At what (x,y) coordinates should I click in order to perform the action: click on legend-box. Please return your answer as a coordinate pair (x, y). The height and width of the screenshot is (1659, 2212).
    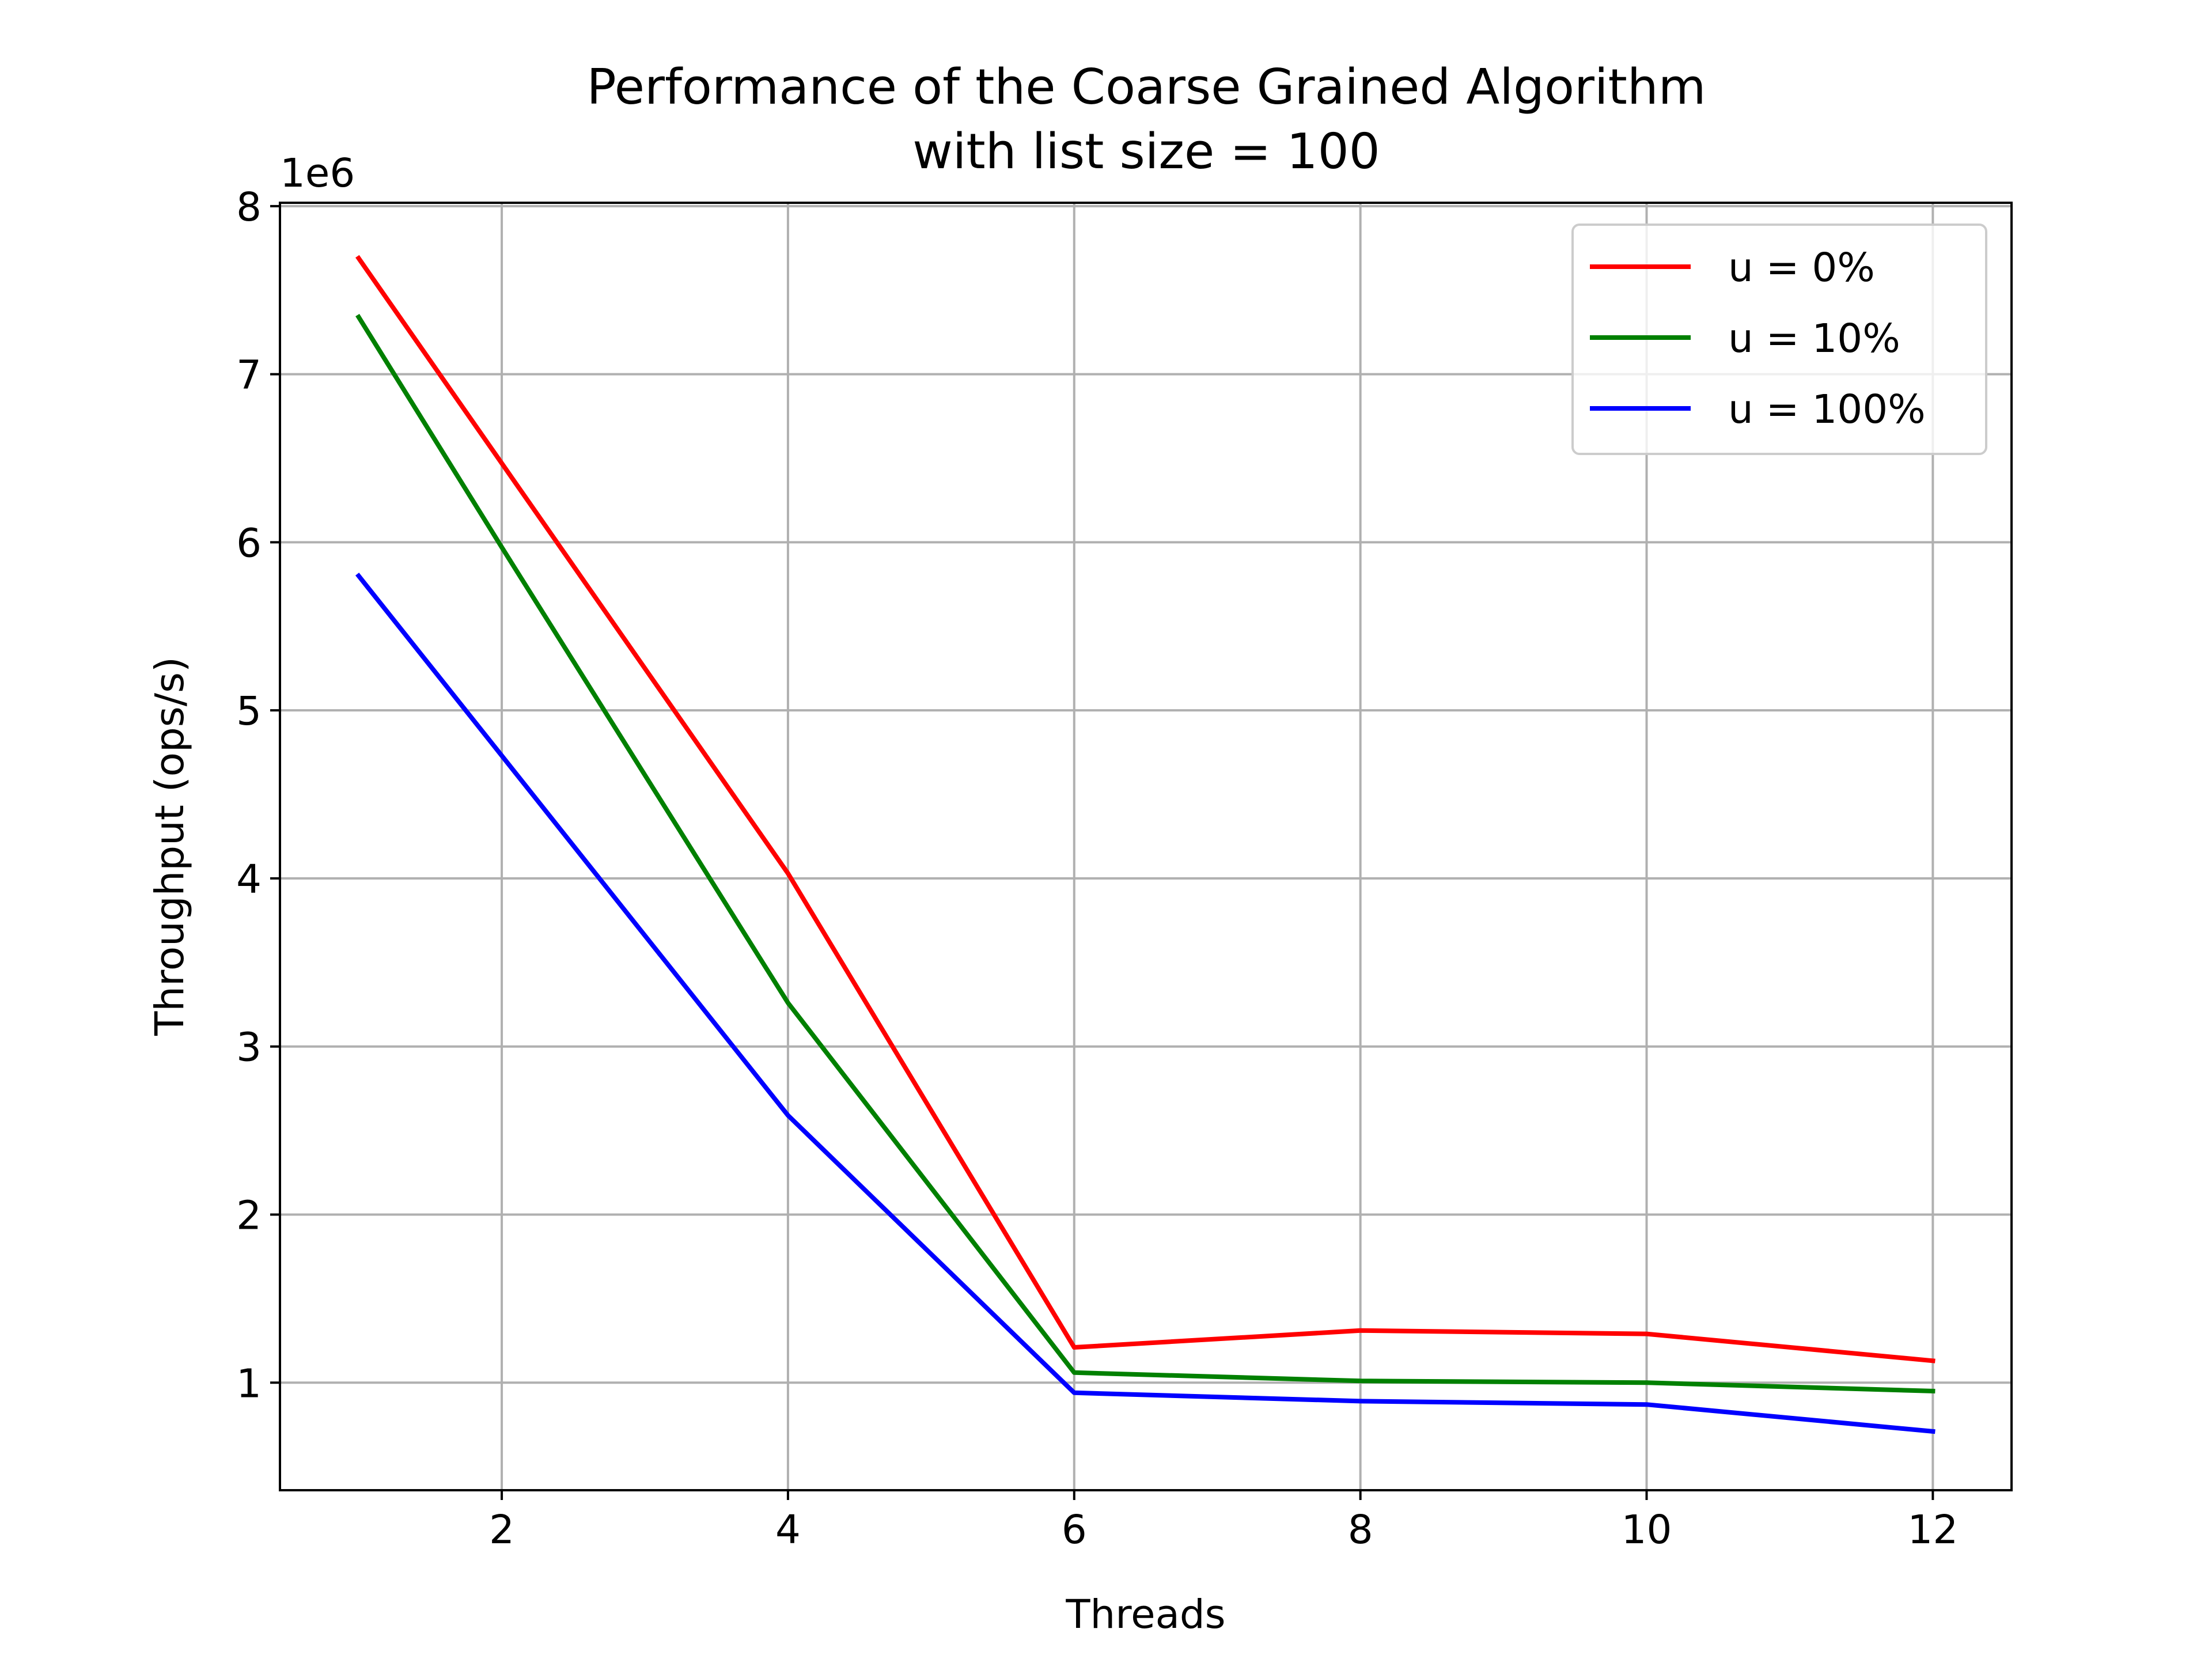
    Looking at the image, I should click on (1779, 339).